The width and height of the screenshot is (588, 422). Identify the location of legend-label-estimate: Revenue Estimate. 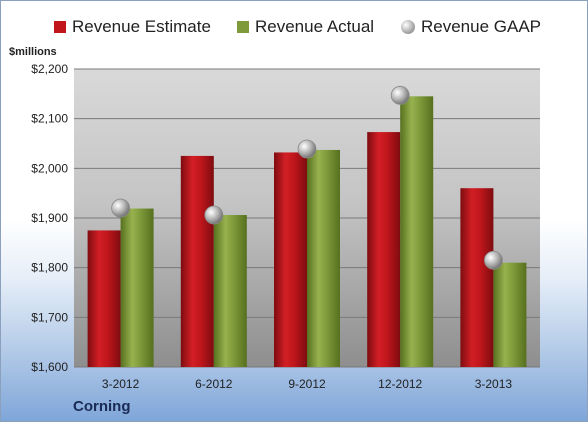
(141, 26).